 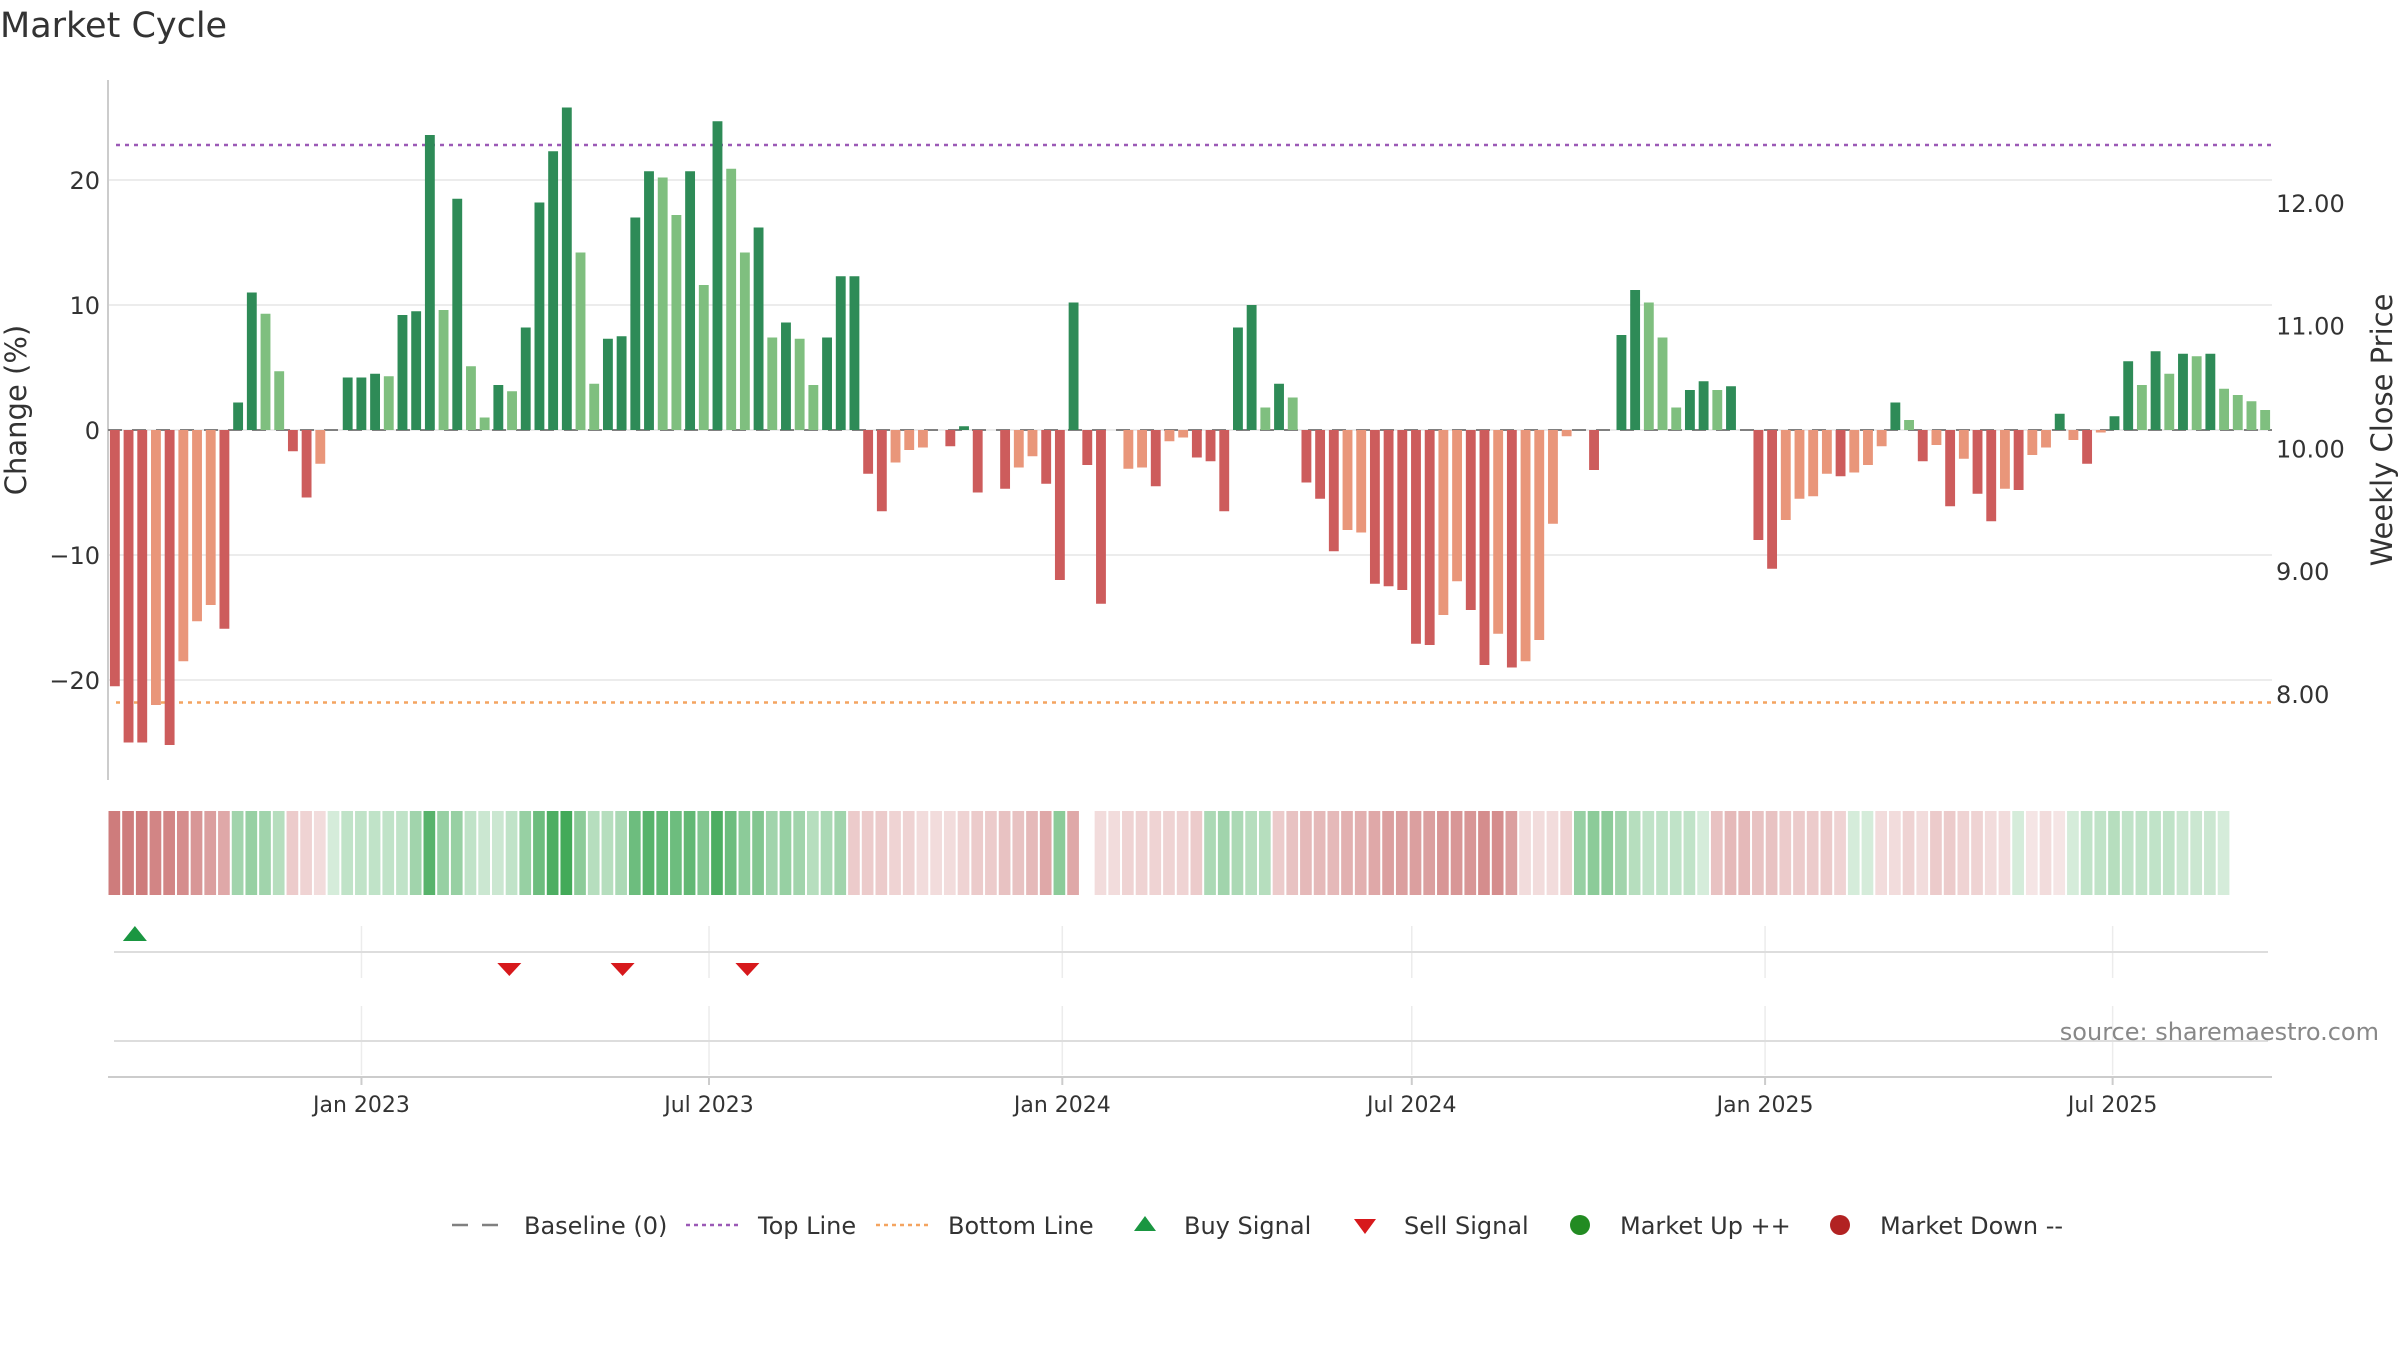 I want to click on x-tick-label: Jan 2023, so click(x=360, y=1105).